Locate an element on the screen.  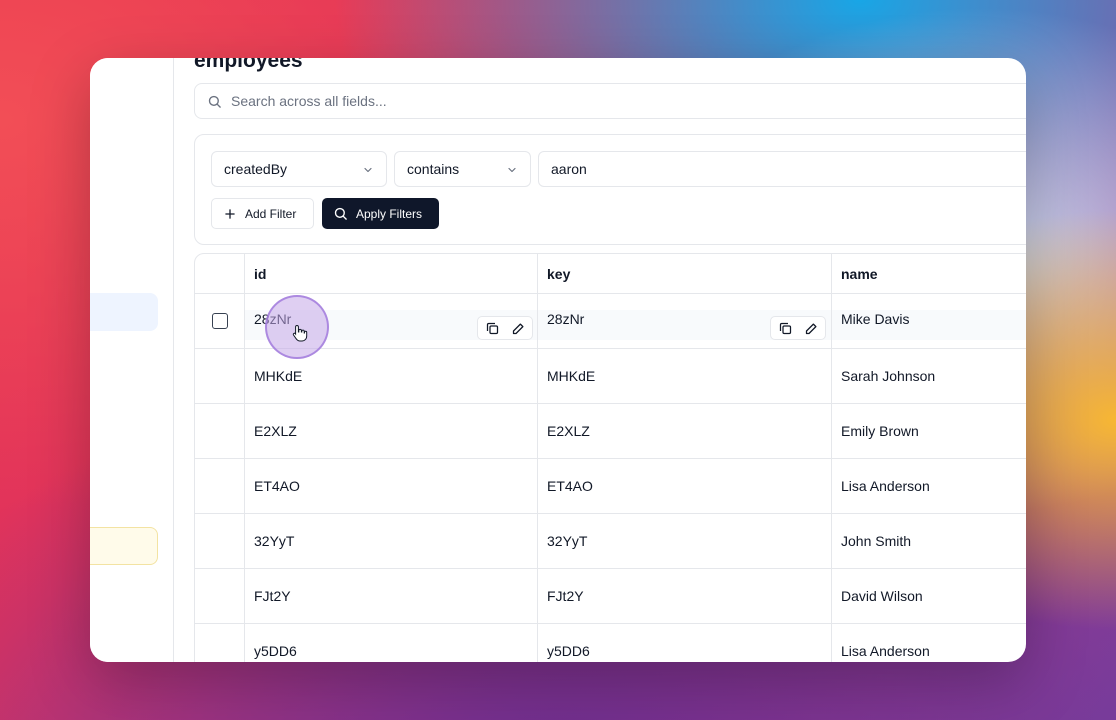
cell-key: FJt2Y is located at coordinates (685, 596).